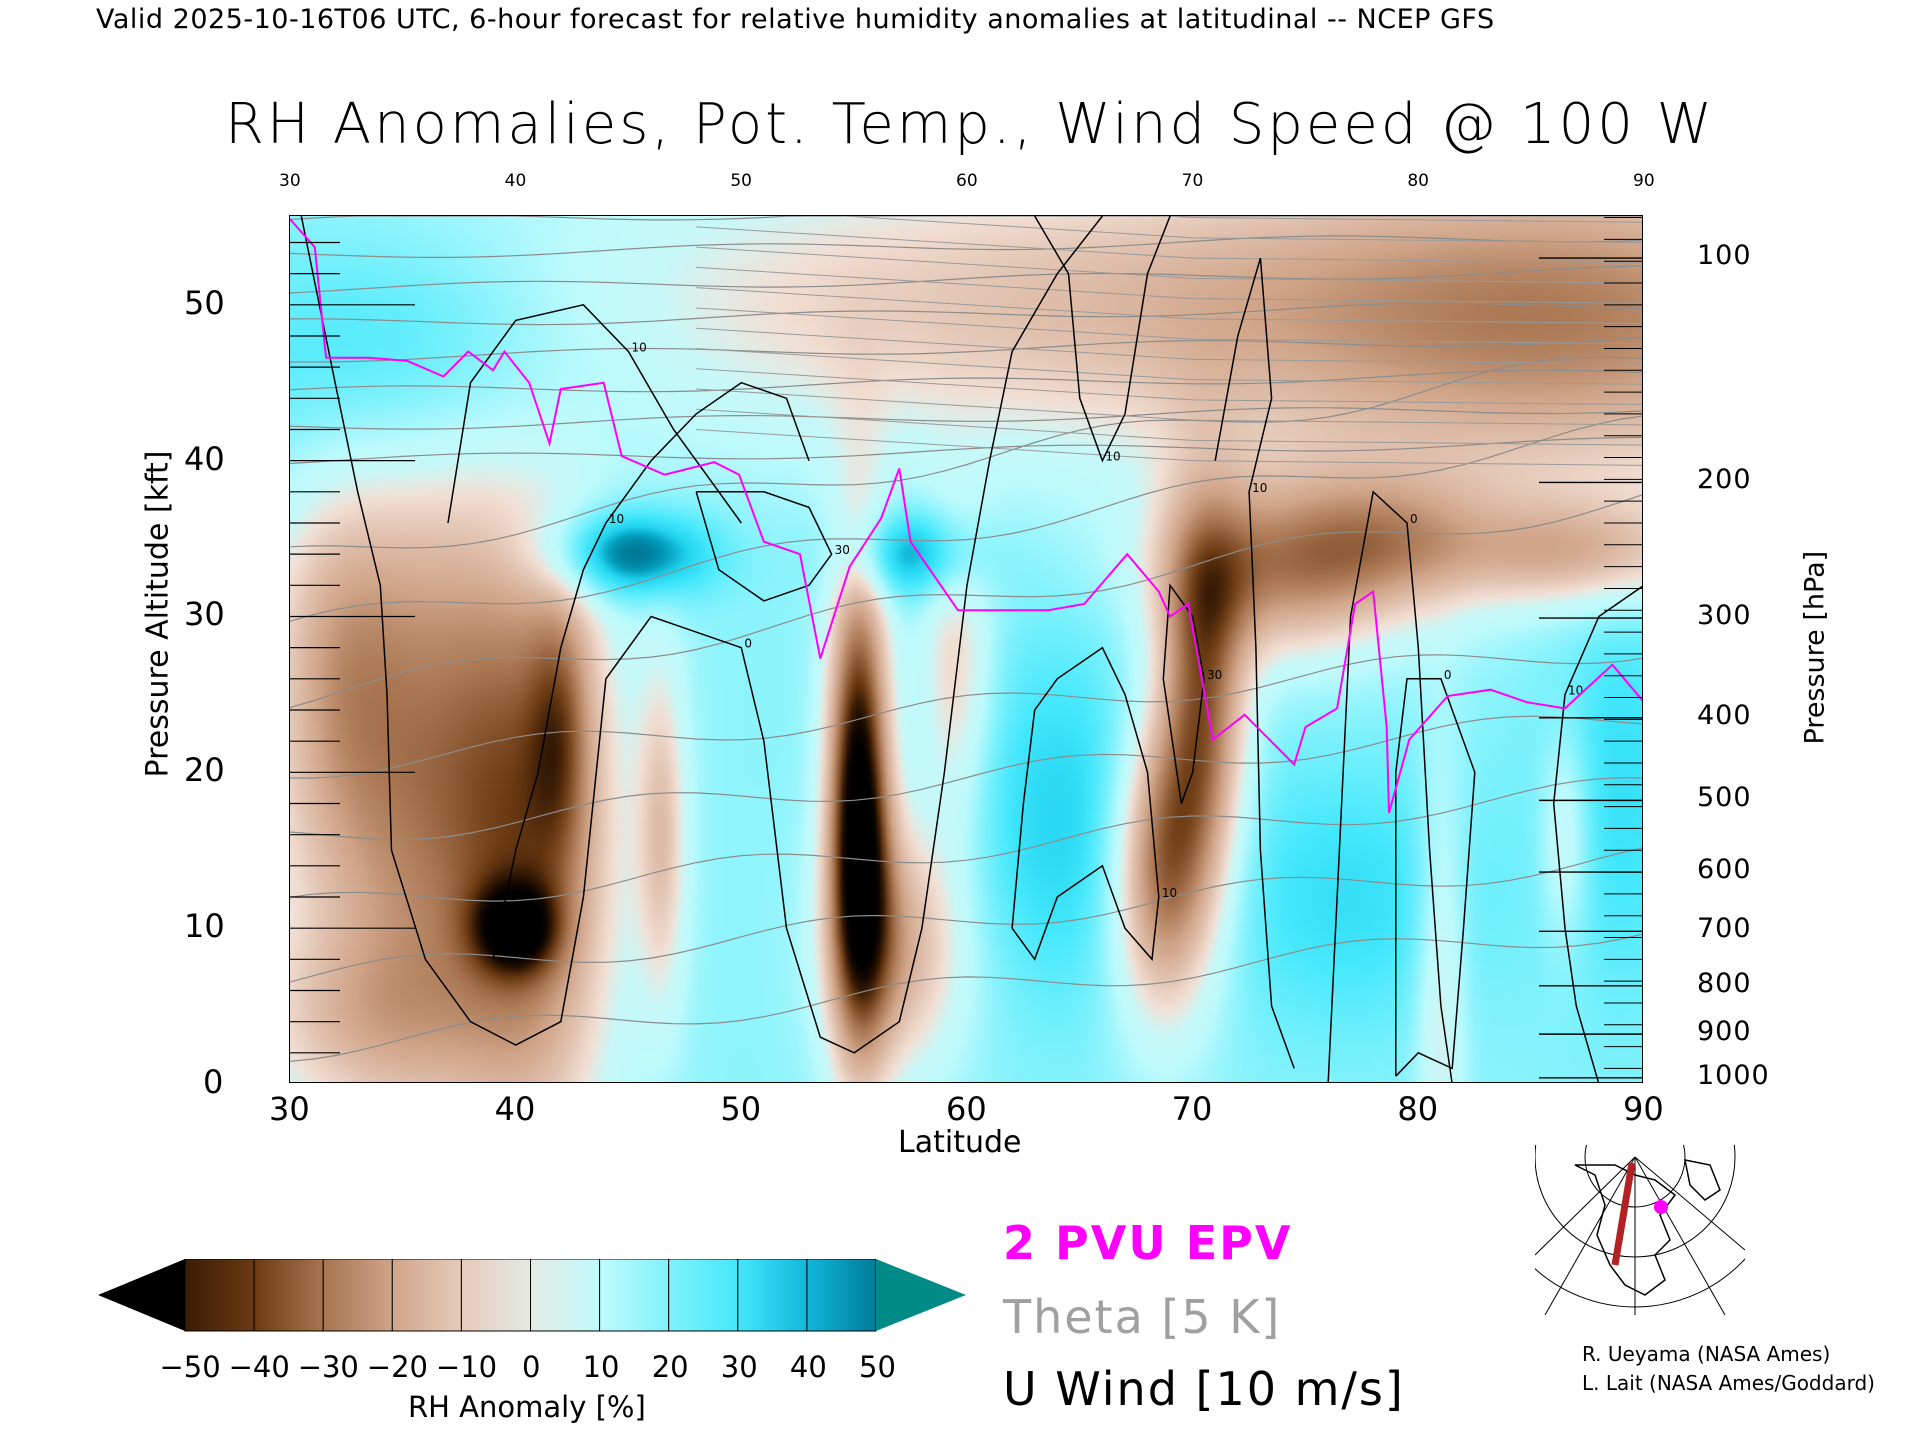 This screenshot has height=1440, width=1920. What do you see at coordinates (158, 614) in the screenshot?
I see `y-axis-title: Pressure Altitude [kft]` at bounding box center [158, 614].